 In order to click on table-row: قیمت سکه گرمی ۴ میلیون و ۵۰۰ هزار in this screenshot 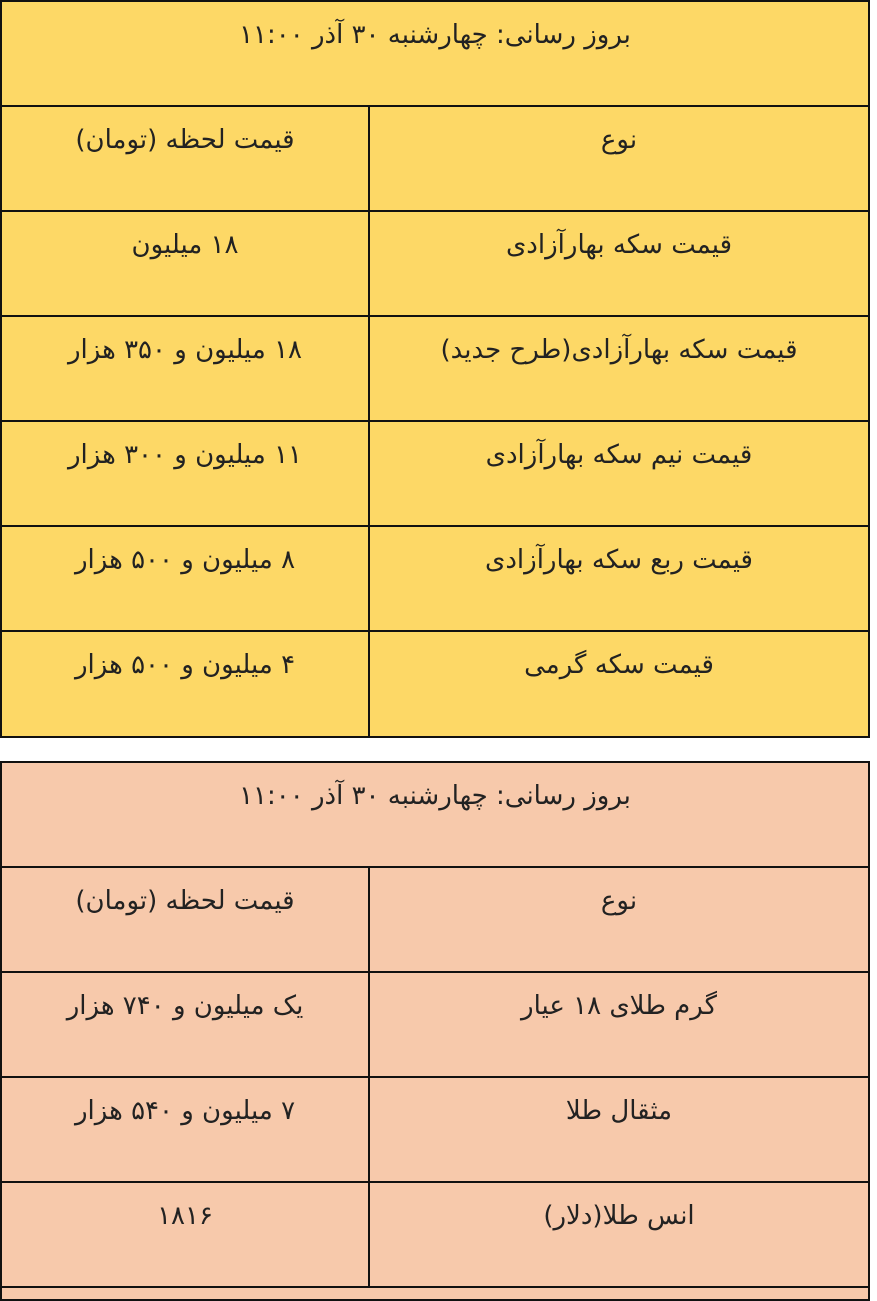, I will do `click(435, 684)`.